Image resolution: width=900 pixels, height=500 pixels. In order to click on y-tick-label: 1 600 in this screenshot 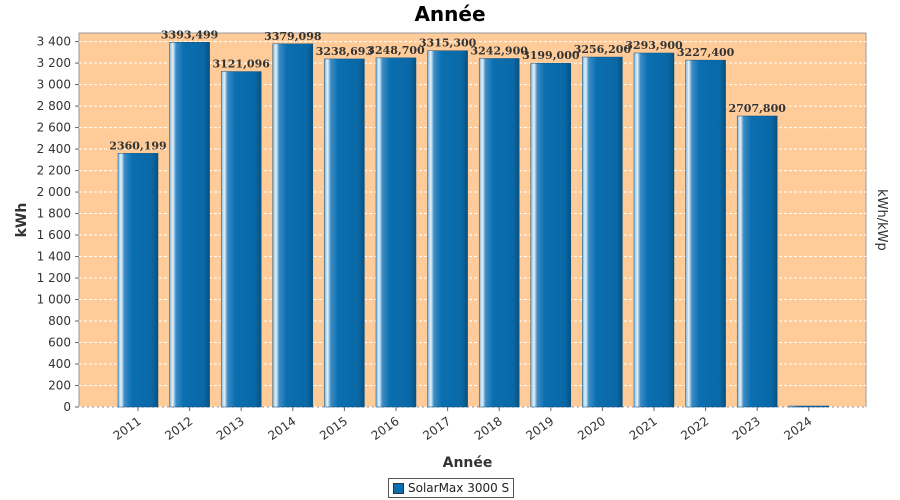, I will do `click(54, 235)`.